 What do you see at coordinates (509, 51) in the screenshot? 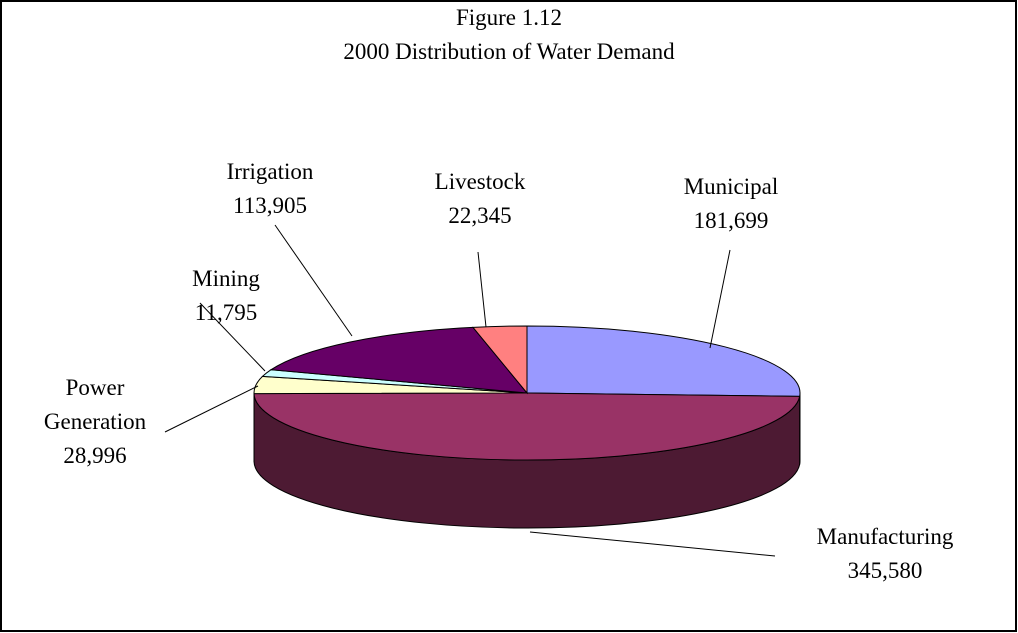
I see `chart-subtitle: 2000 Distribution of Water Demand` at bounding box center [509, 51].